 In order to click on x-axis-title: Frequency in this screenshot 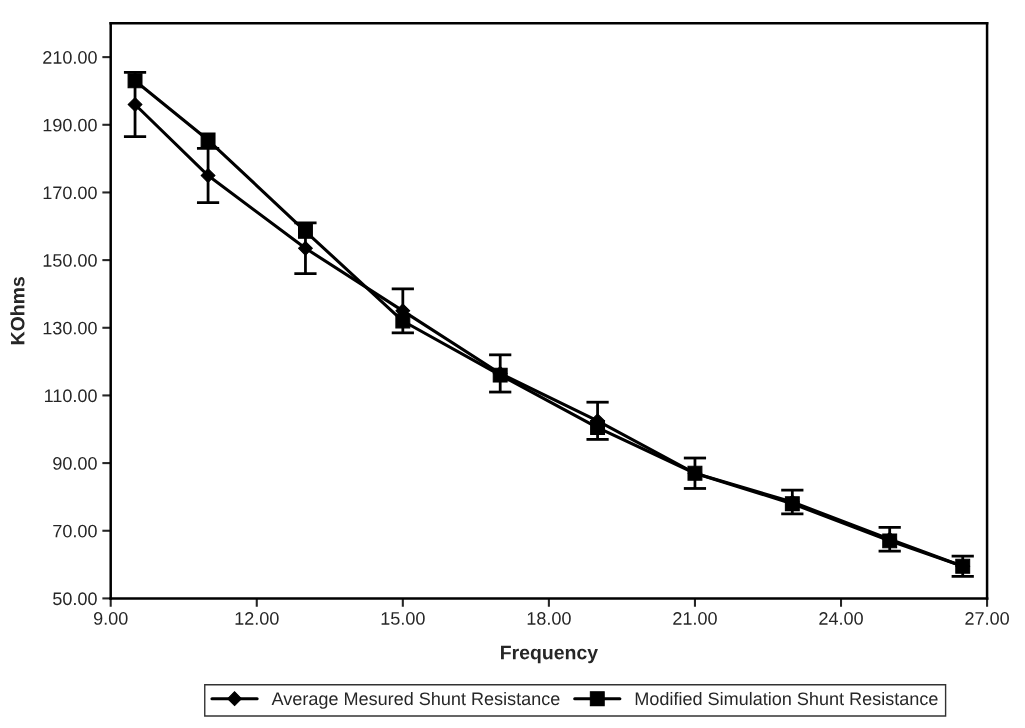, I will do `click(549, 654)`.